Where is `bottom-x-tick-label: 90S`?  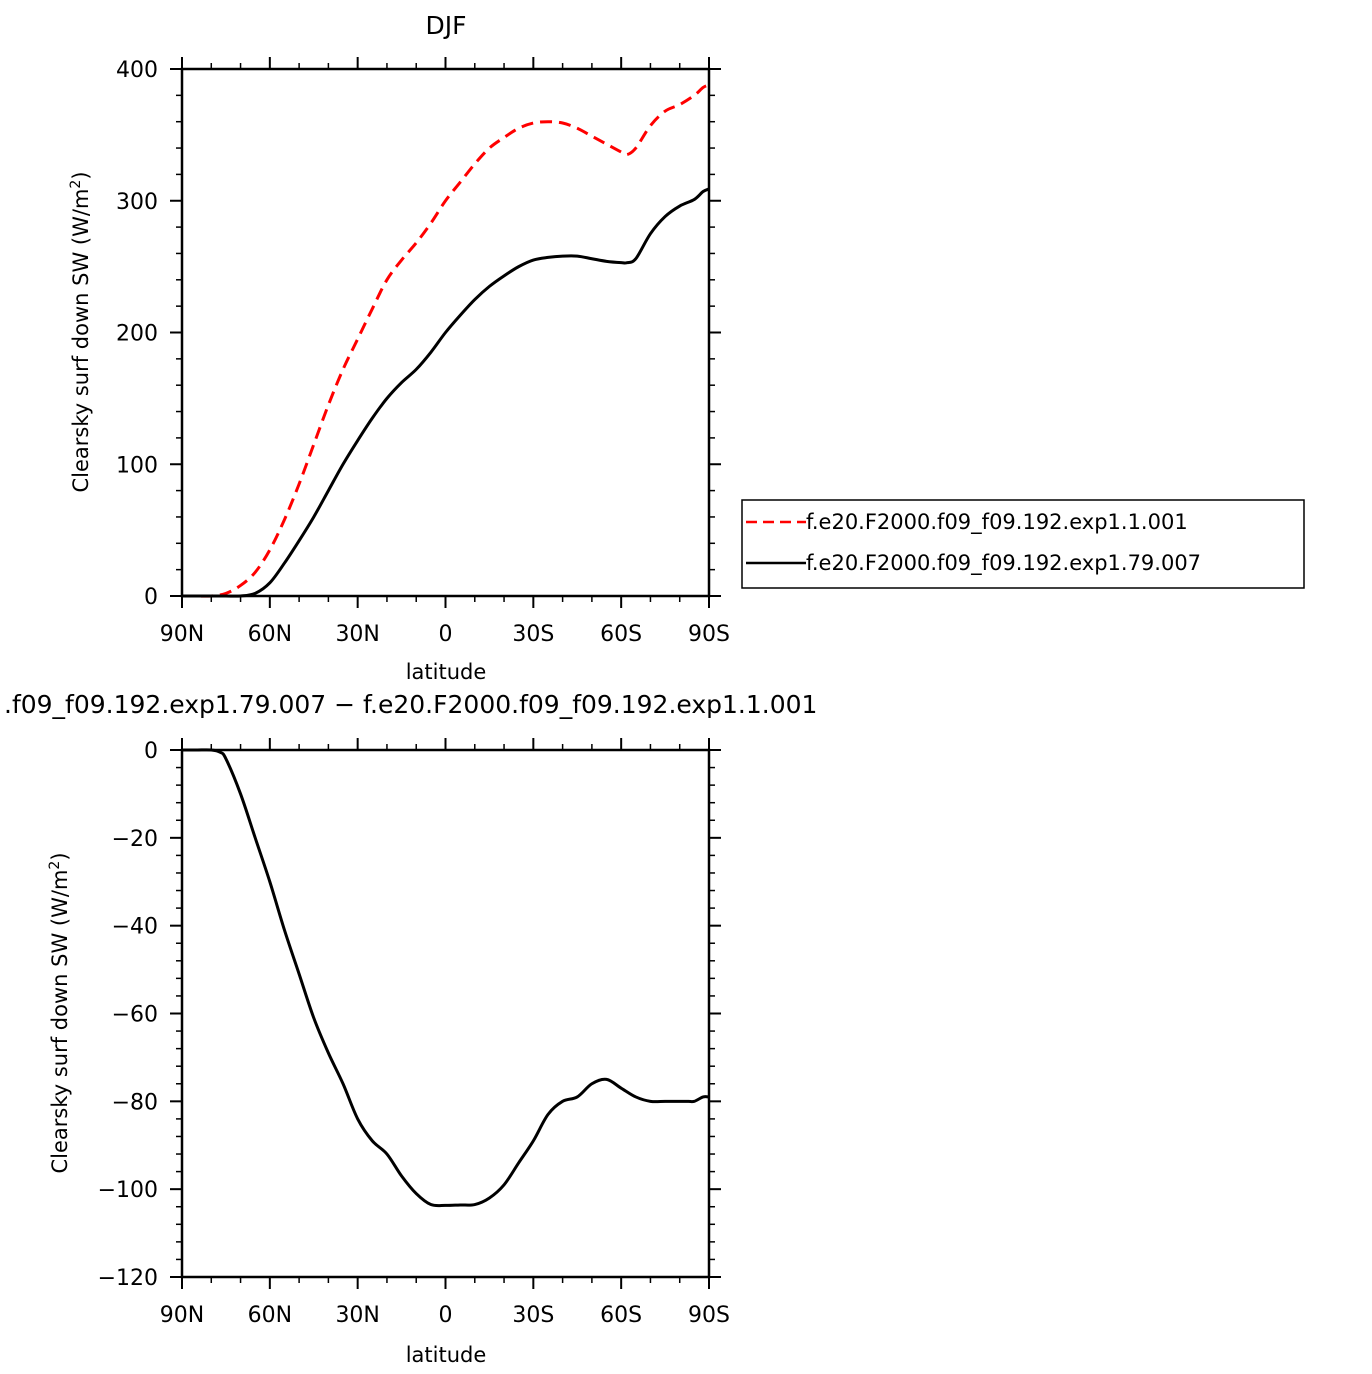
bottom-x-tick-label: 90S is located at coordinates (709, 1315).